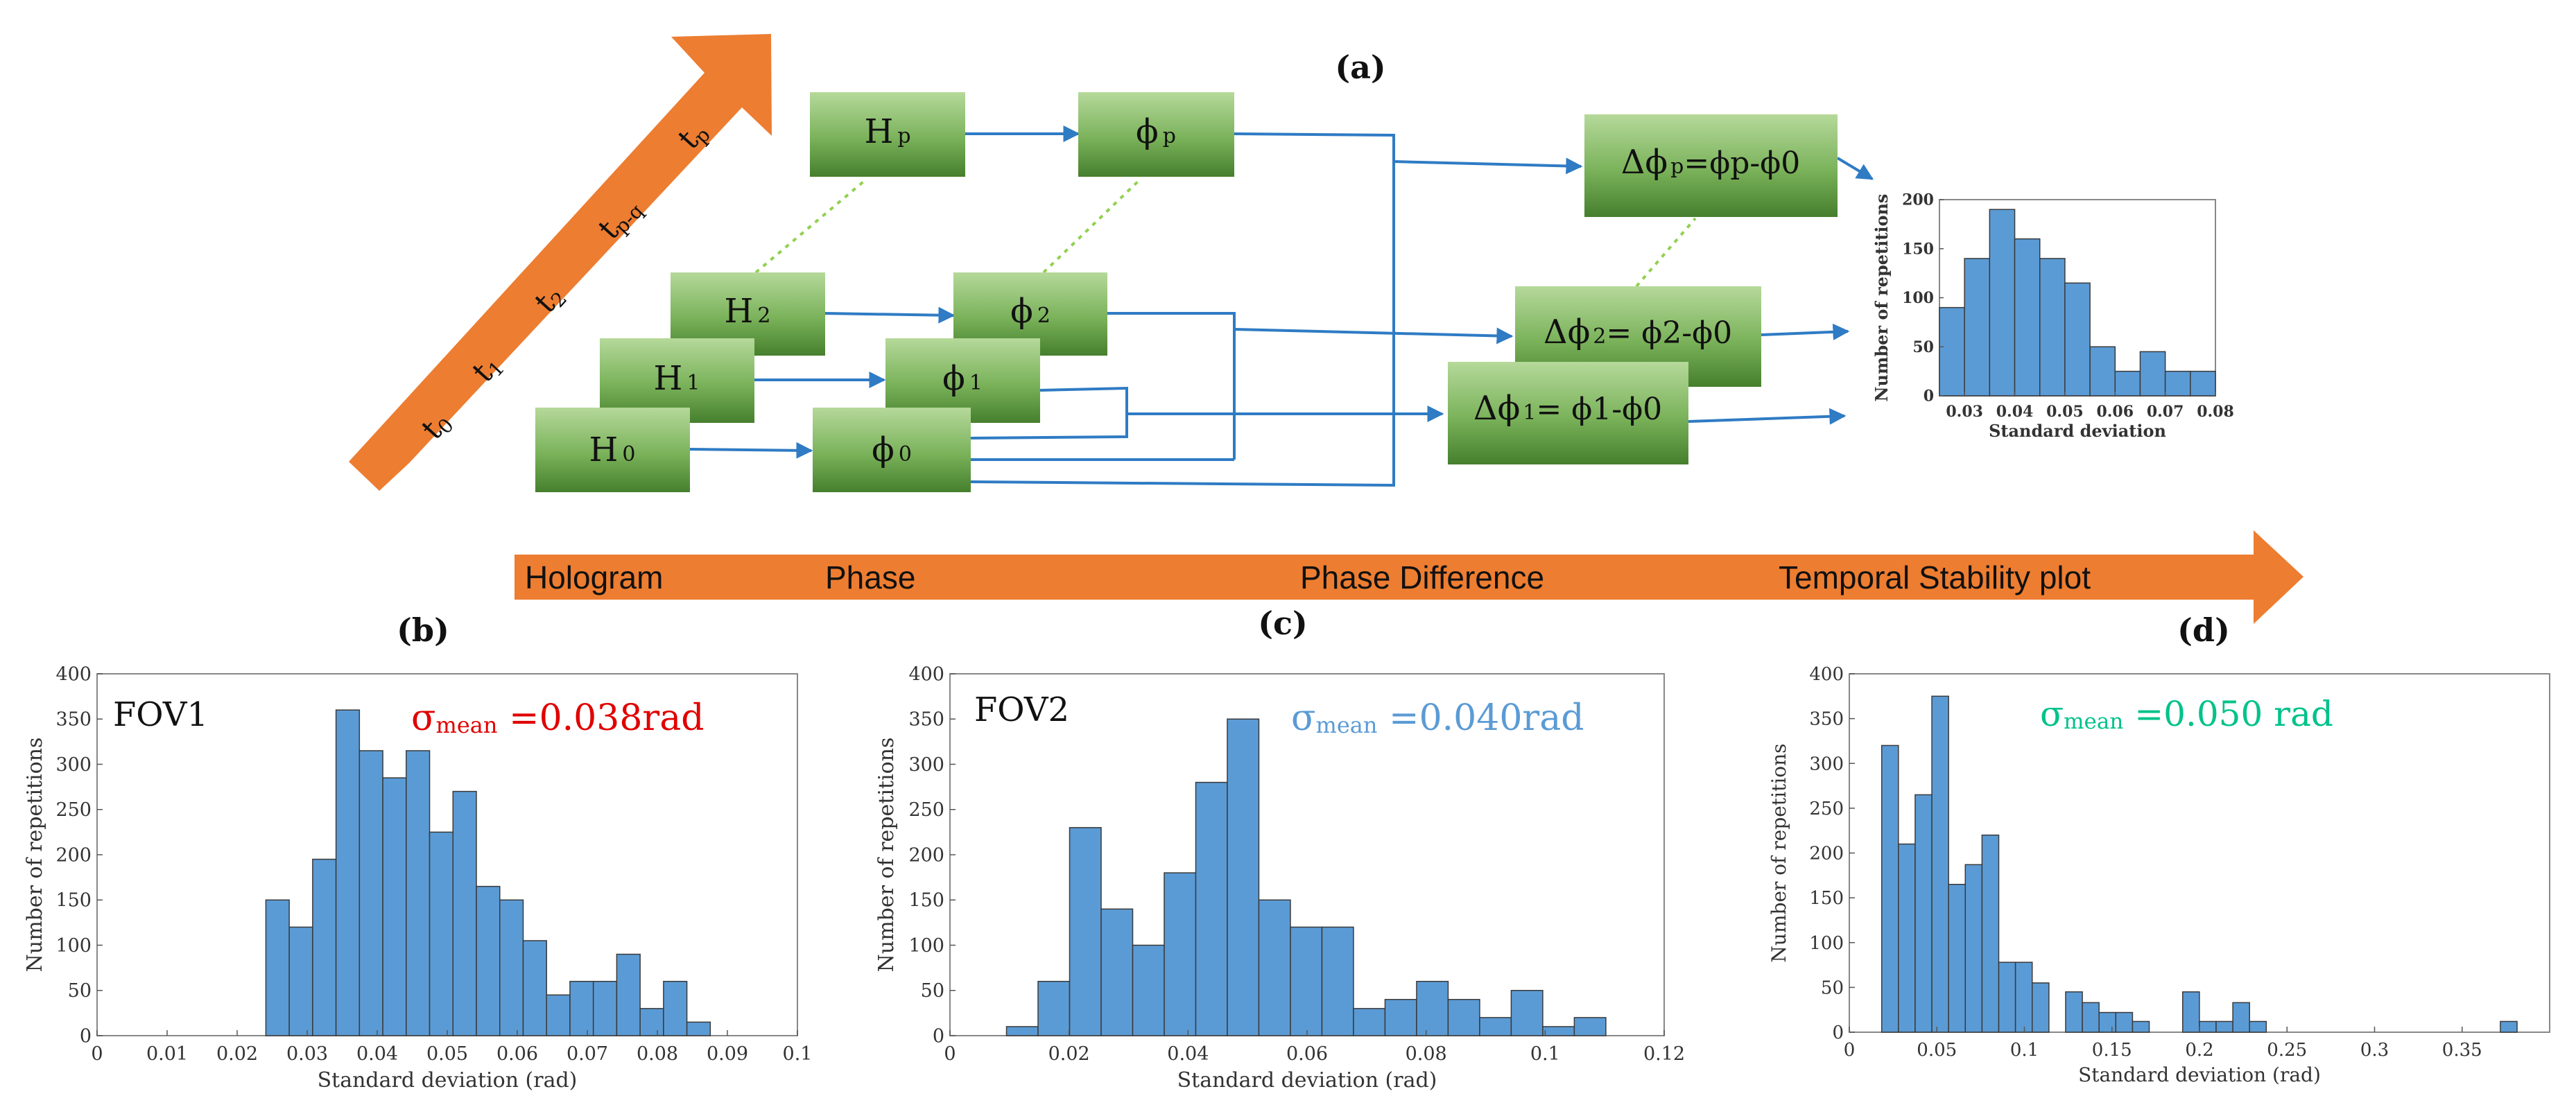  I want to click on phi2-phip-dotted, so click(1092, 226).